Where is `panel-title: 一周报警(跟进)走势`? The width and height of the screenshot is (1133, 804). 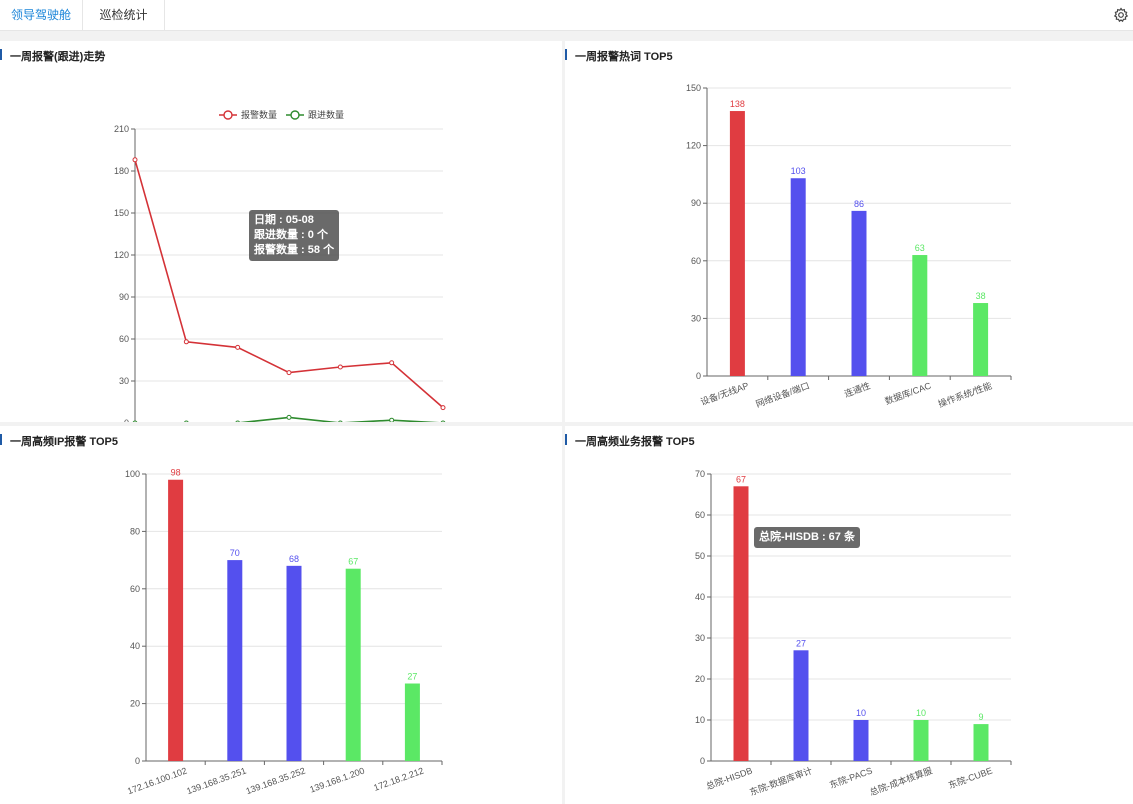 panel-title: 一周报警(跟进)走势 is located at coordinates (58, 57).